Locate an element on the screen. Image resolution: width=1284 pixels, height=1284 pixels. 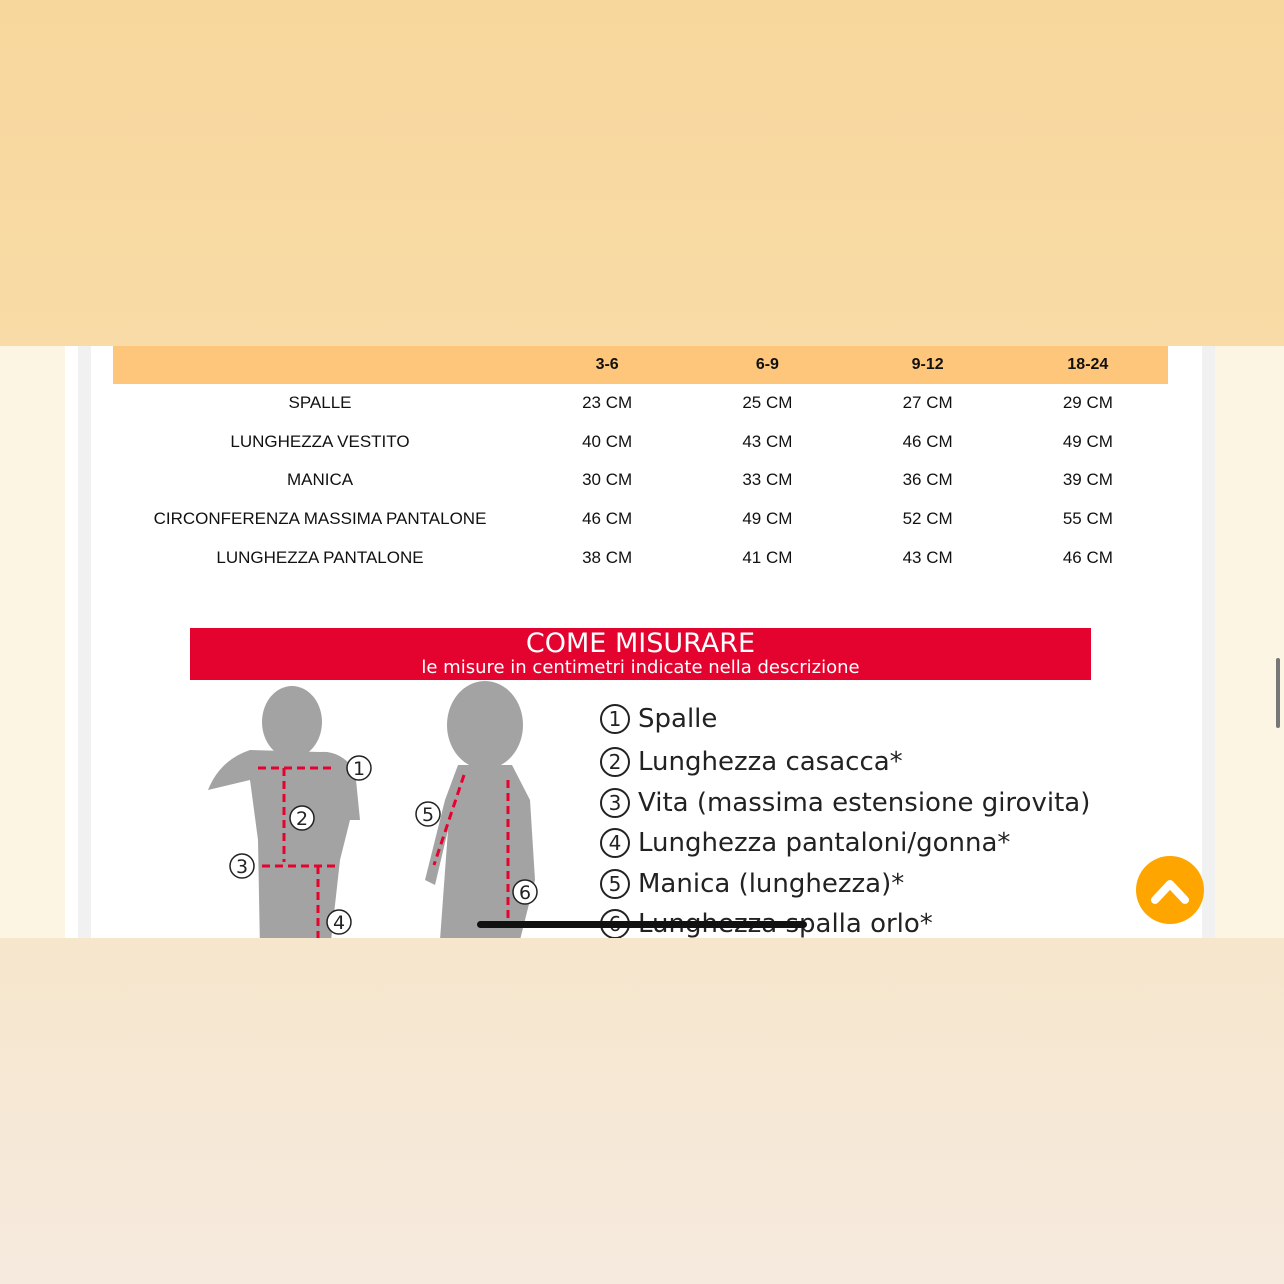
legend-label: Spalle is located at coordinates (678, 719).